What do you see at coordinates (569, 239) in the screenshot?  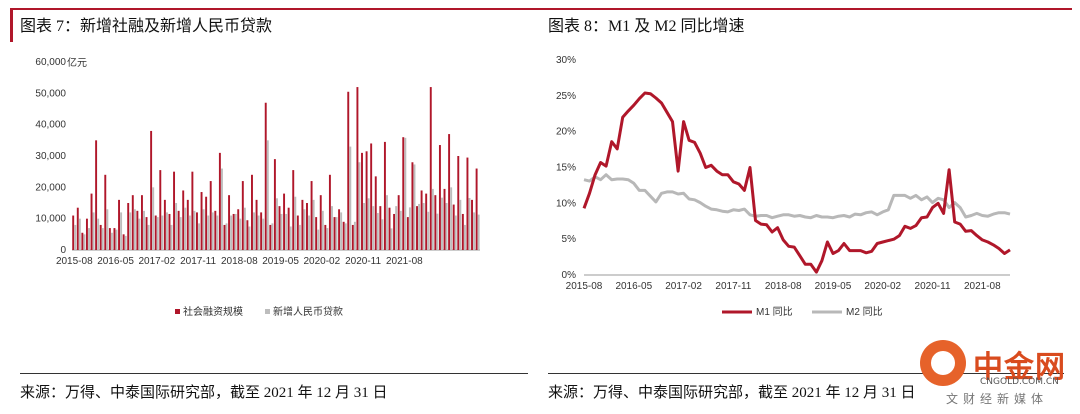 I see `y-tick-label: 5%` at bounding box center [569, 239].